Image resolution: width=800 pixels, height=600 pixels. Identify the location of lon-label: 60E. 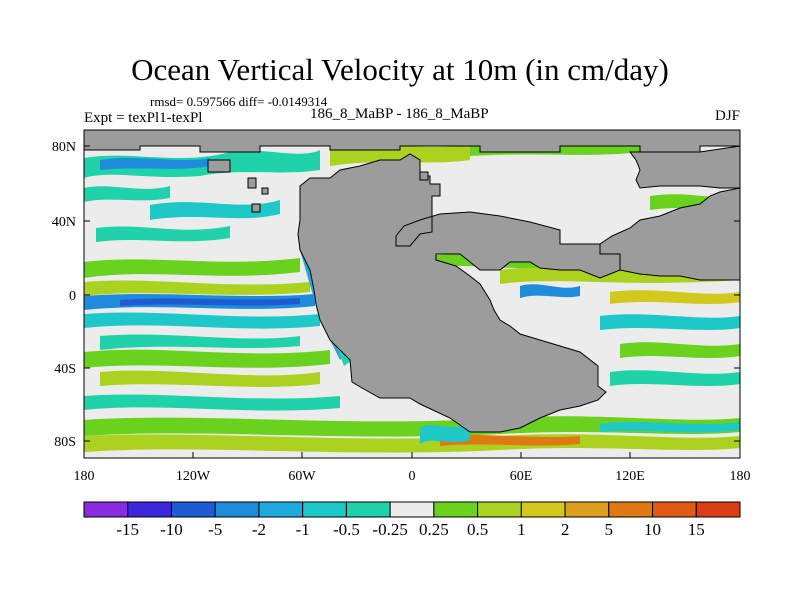
(521, 476).